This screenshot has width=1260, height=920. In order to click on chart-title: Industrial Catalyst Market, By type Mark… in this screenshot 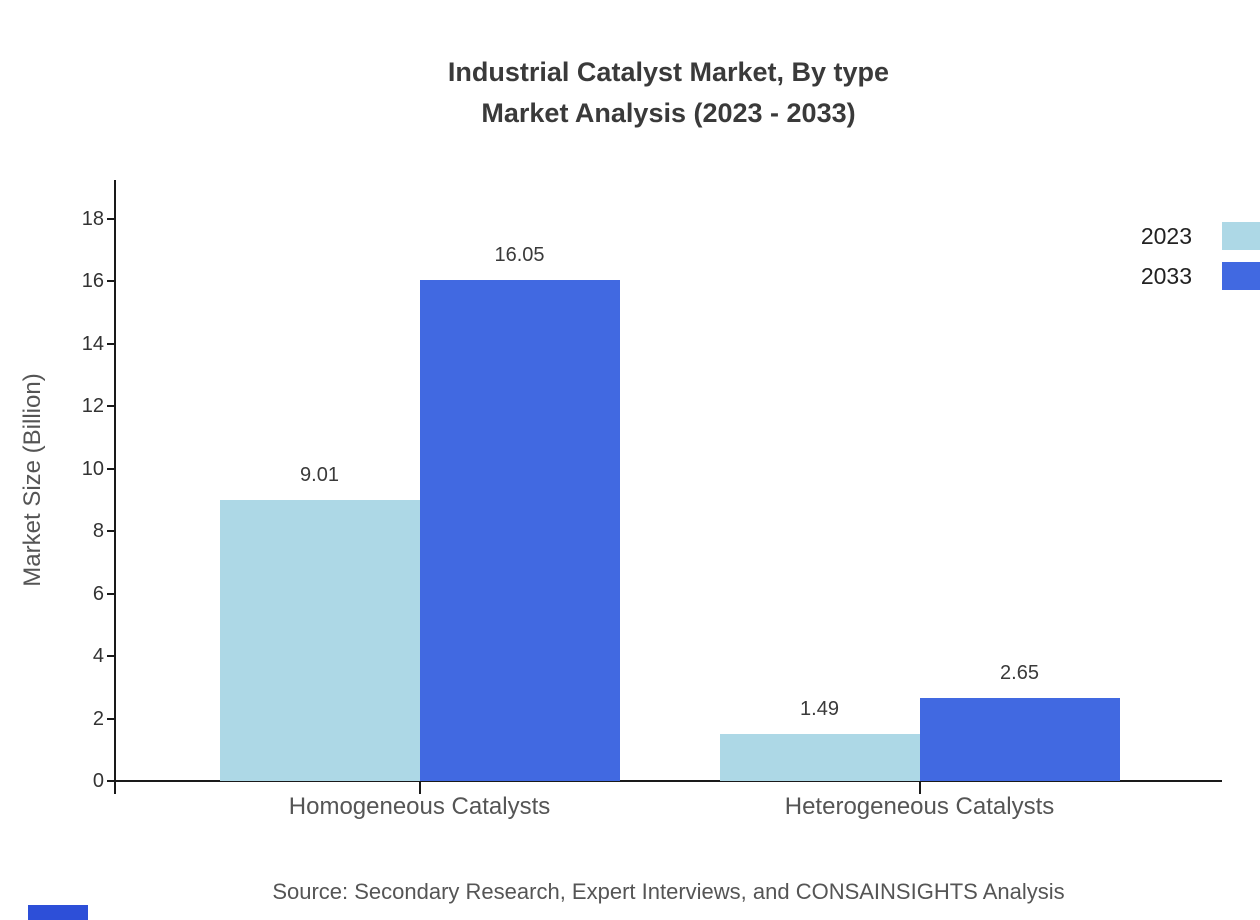, I will do `click(668, 93)`.